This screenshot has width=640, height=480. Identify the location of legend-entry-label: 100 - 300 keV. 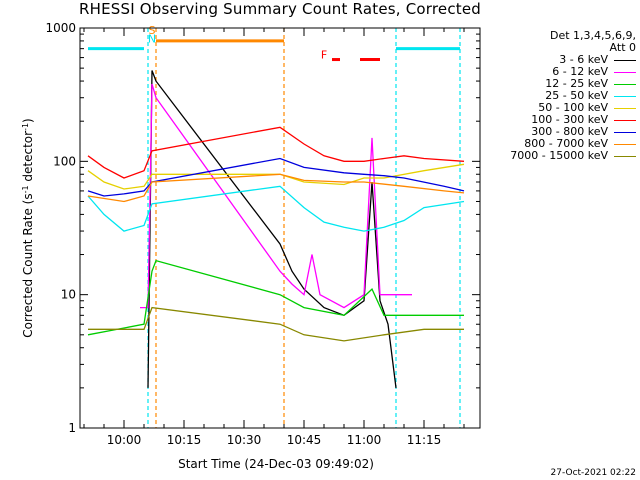
(569, 119).